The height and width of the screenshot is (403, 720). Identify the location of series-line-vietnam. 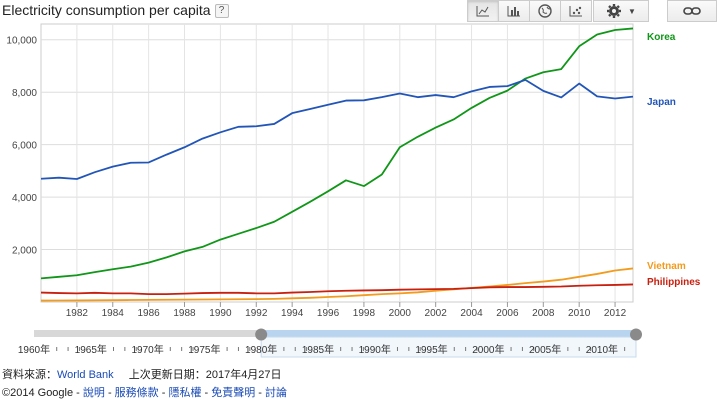
(337, 284).